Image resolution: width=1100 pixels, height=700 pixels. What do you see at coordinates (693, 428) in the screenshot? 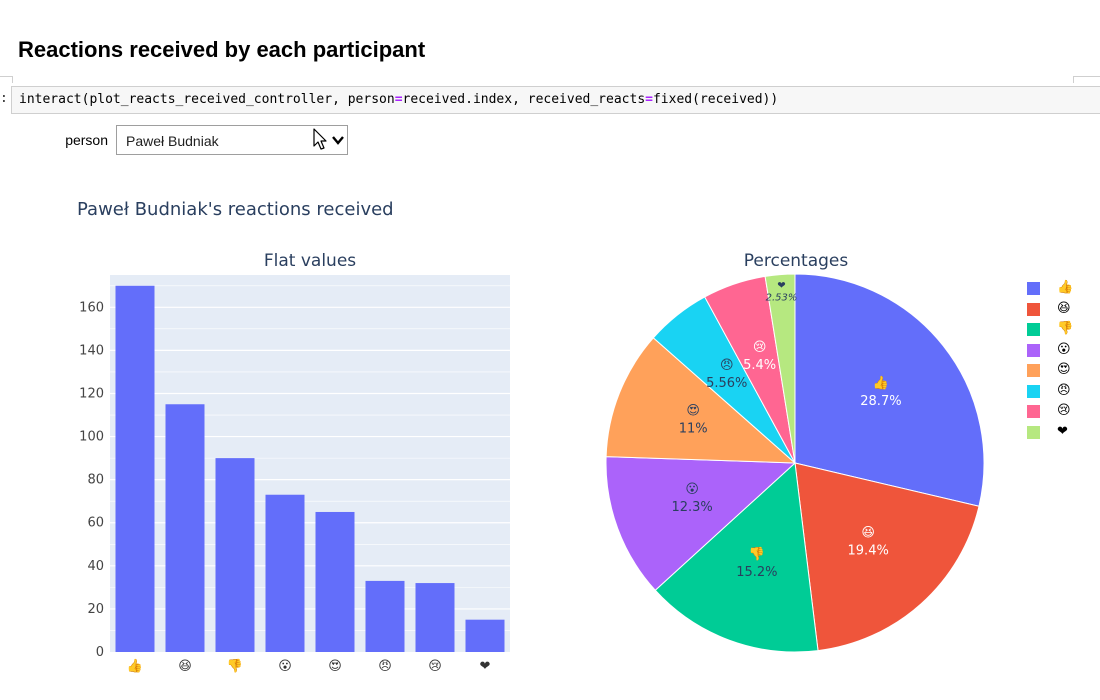
I see `pie-slice-percent: 11%` at bounding box center [693, 428].